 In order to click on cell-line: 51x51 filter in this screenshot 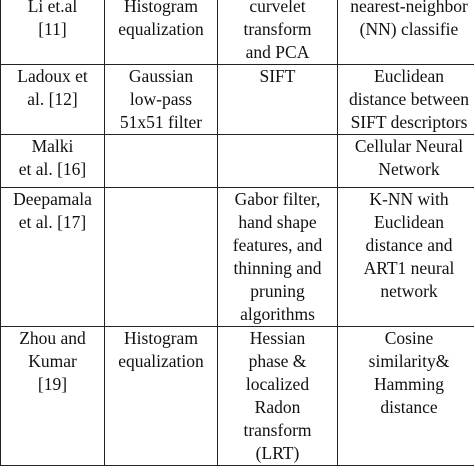, I will do `click(161, 122)`.